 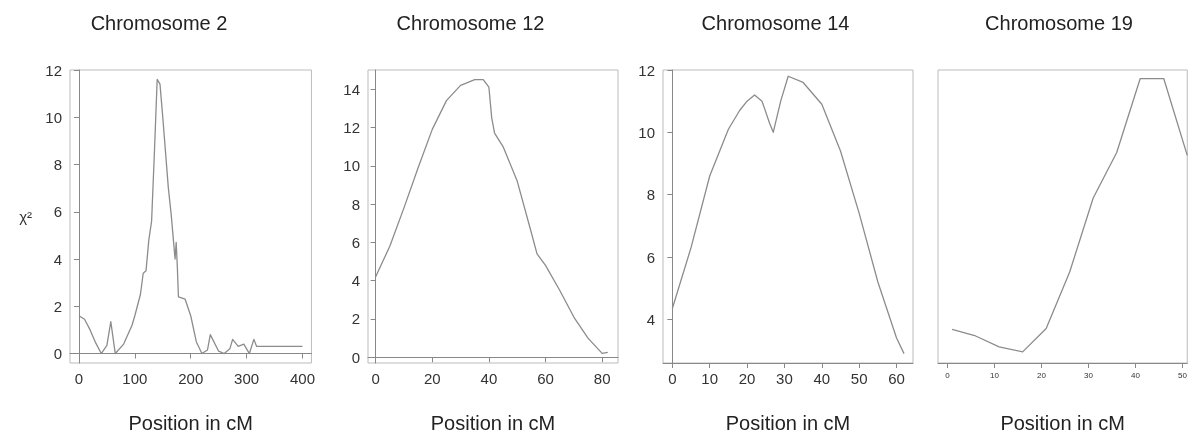 I want to click on x-tick-label: 200, so click(x=191, y=378).